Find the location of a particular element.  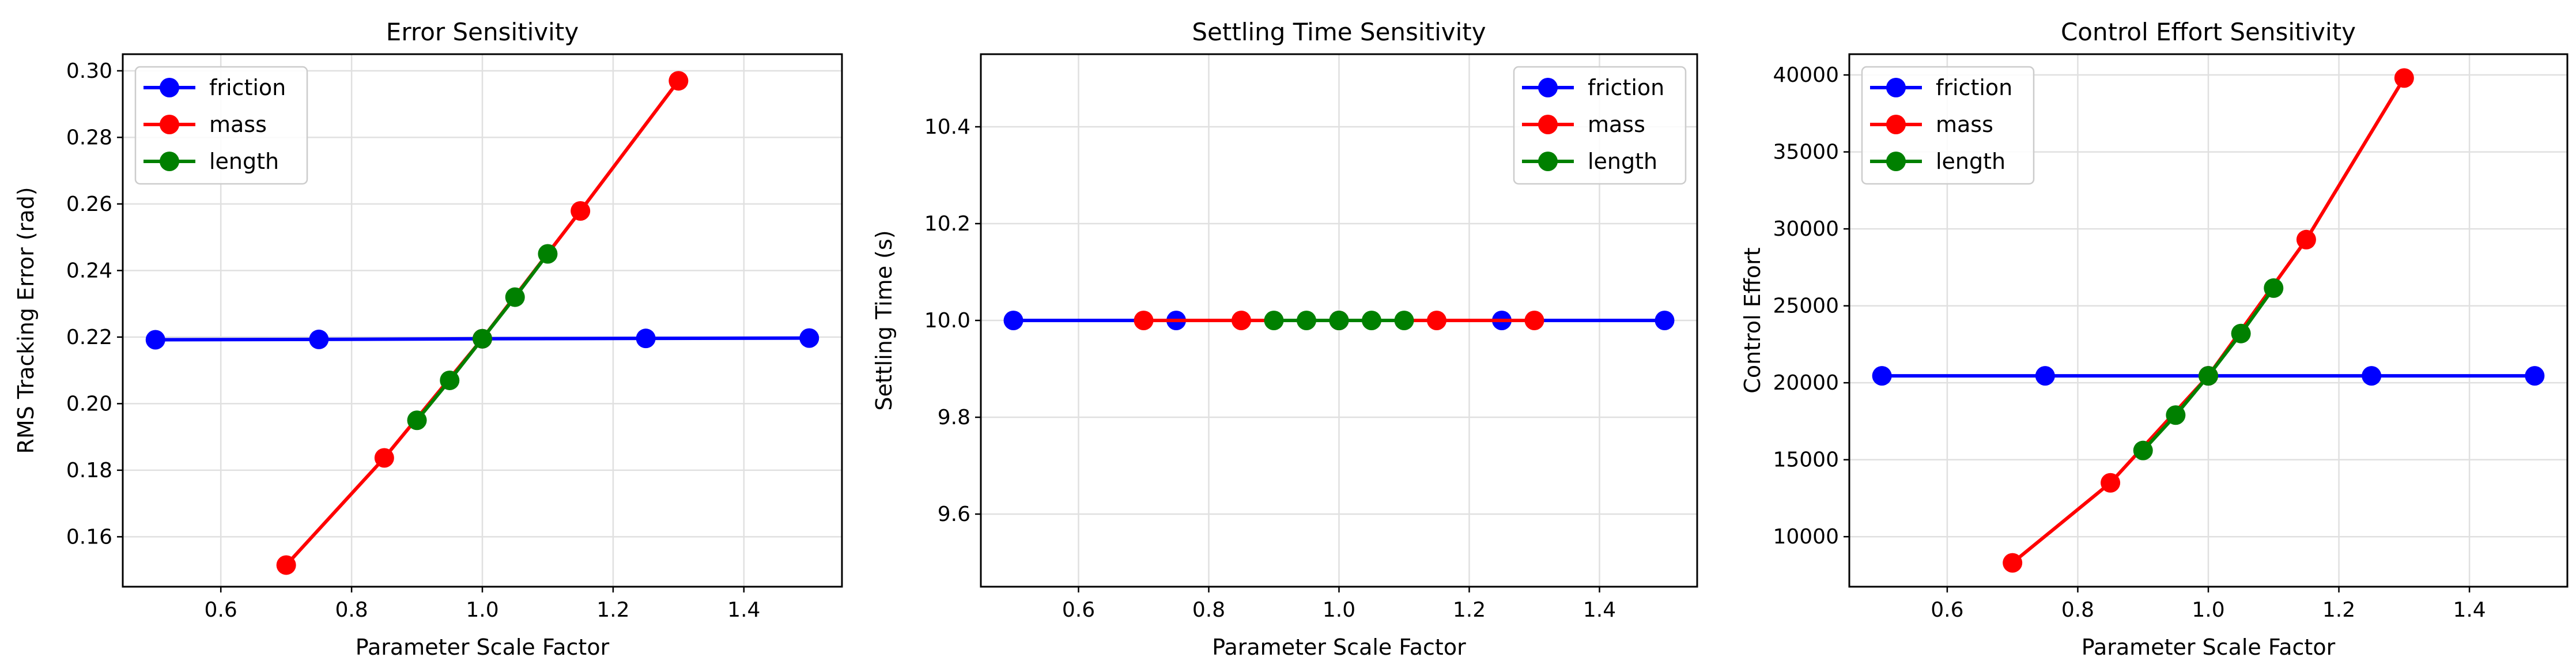

y-tick-label: 9.8 is located at coordinates (954, 418).